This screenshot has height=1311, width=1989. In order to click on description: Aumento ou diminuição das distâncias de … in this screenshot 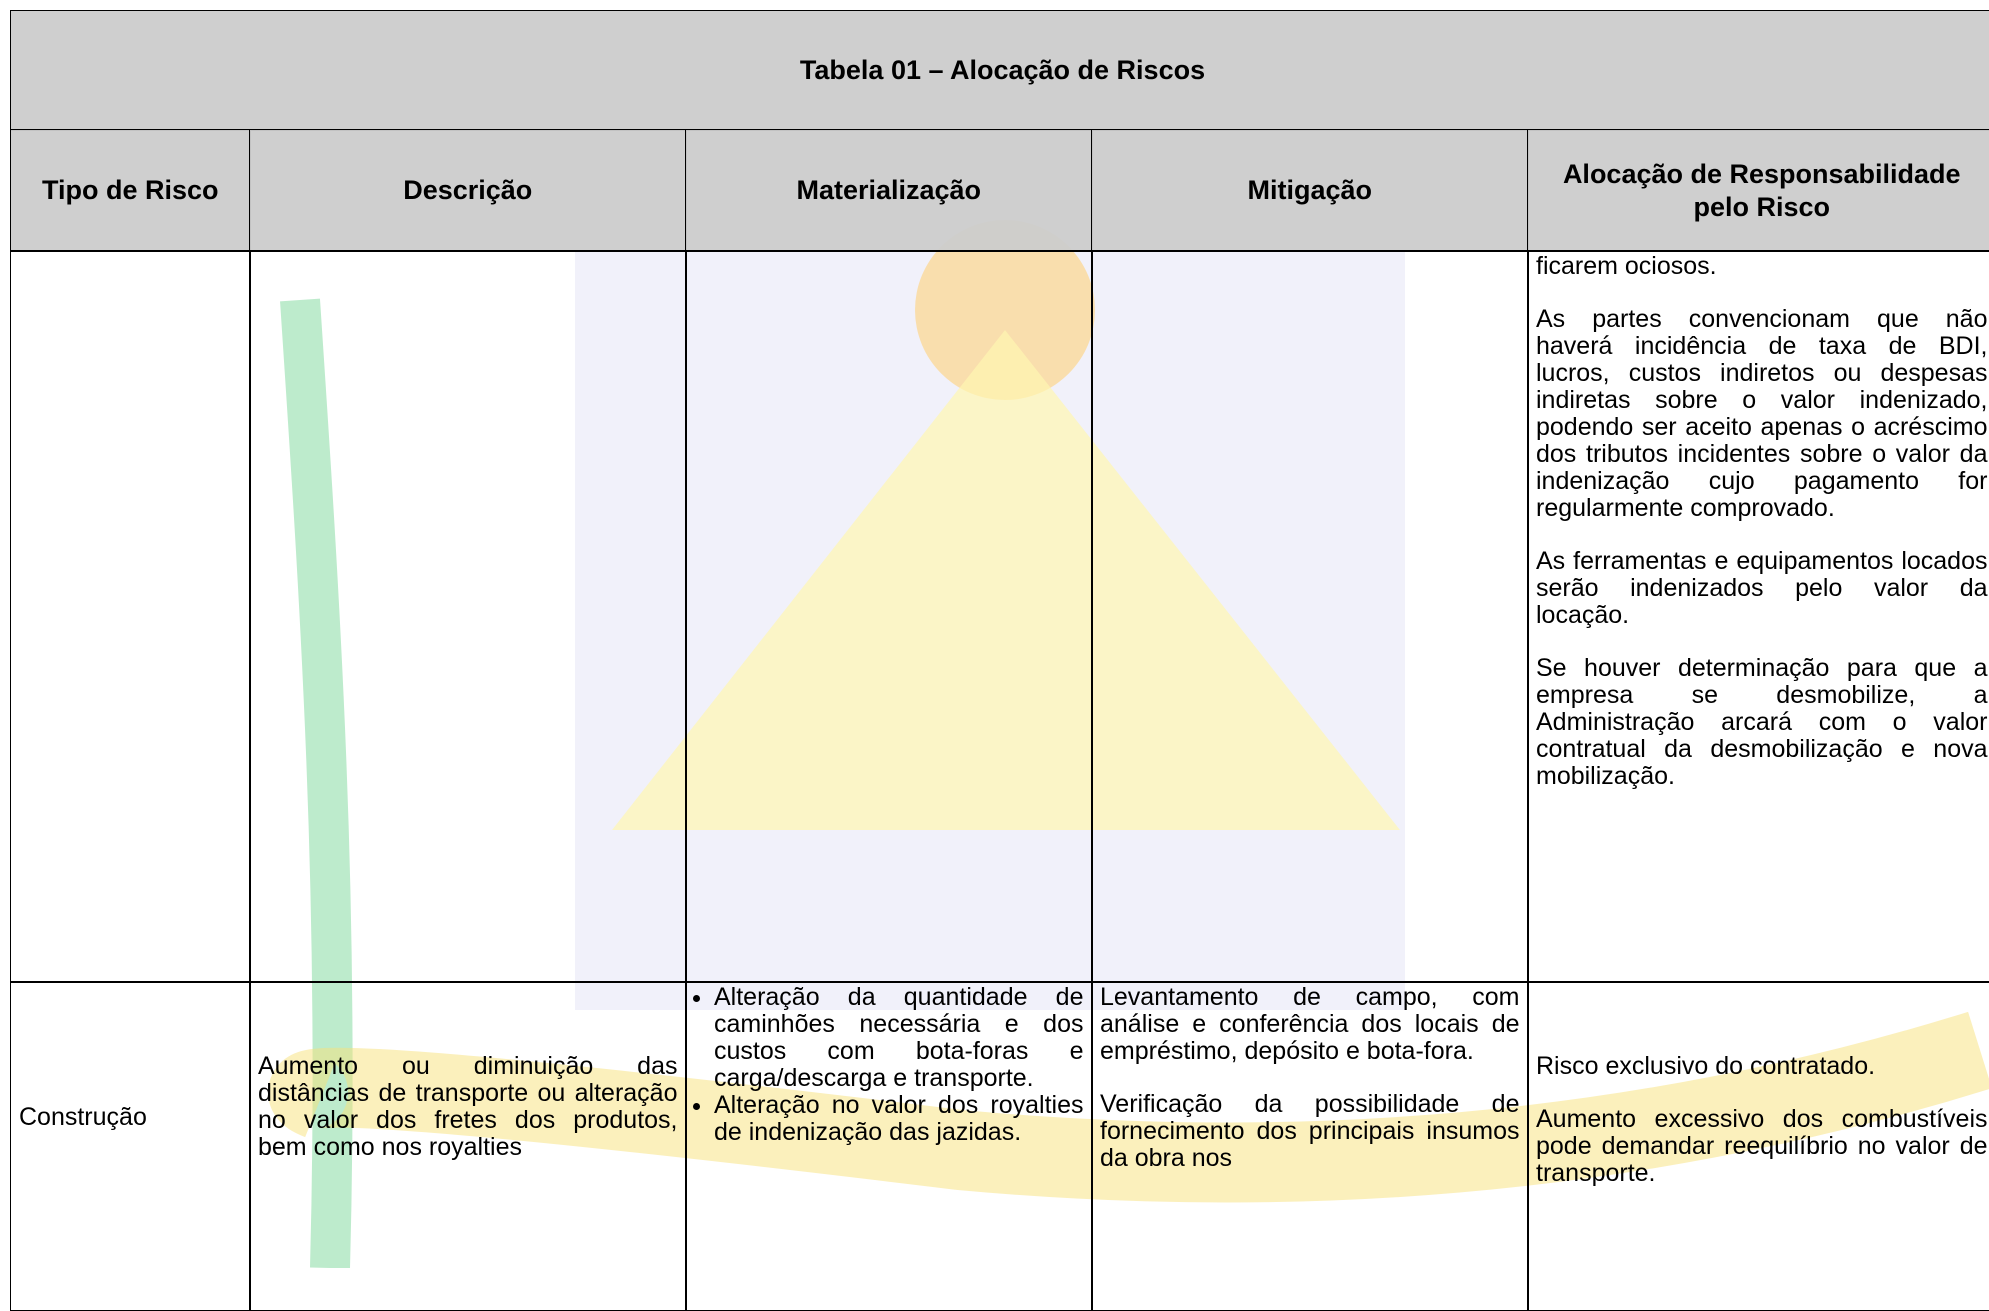, I will do `click(468, 1106)`.